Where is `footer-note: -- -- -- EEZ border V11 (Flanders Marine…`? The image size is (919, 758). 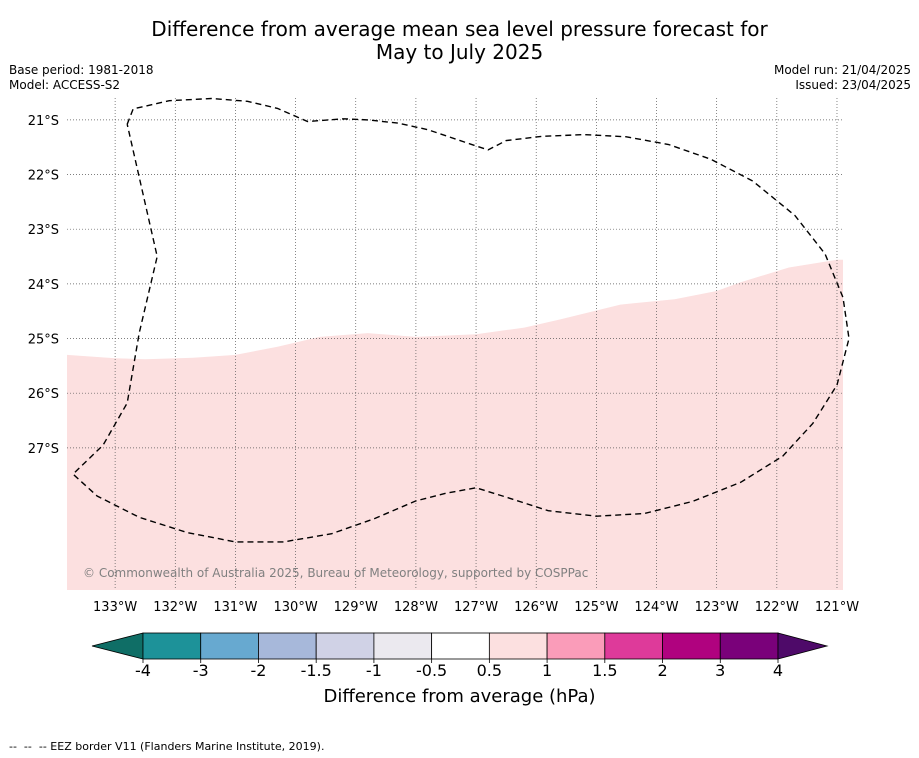
footer-note: -- -- -- EEZ border V11 (Flanders Marine… is located at coordinates (167, 746).